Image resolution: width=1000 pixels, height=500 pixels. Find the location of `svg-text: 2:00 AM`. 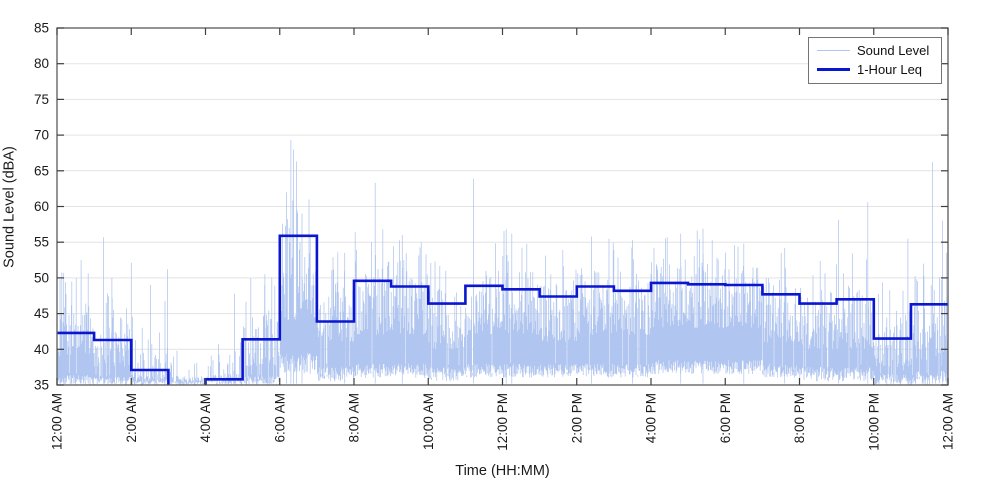

svg-text: 2:00 AM is located at coordinates (131, 418).